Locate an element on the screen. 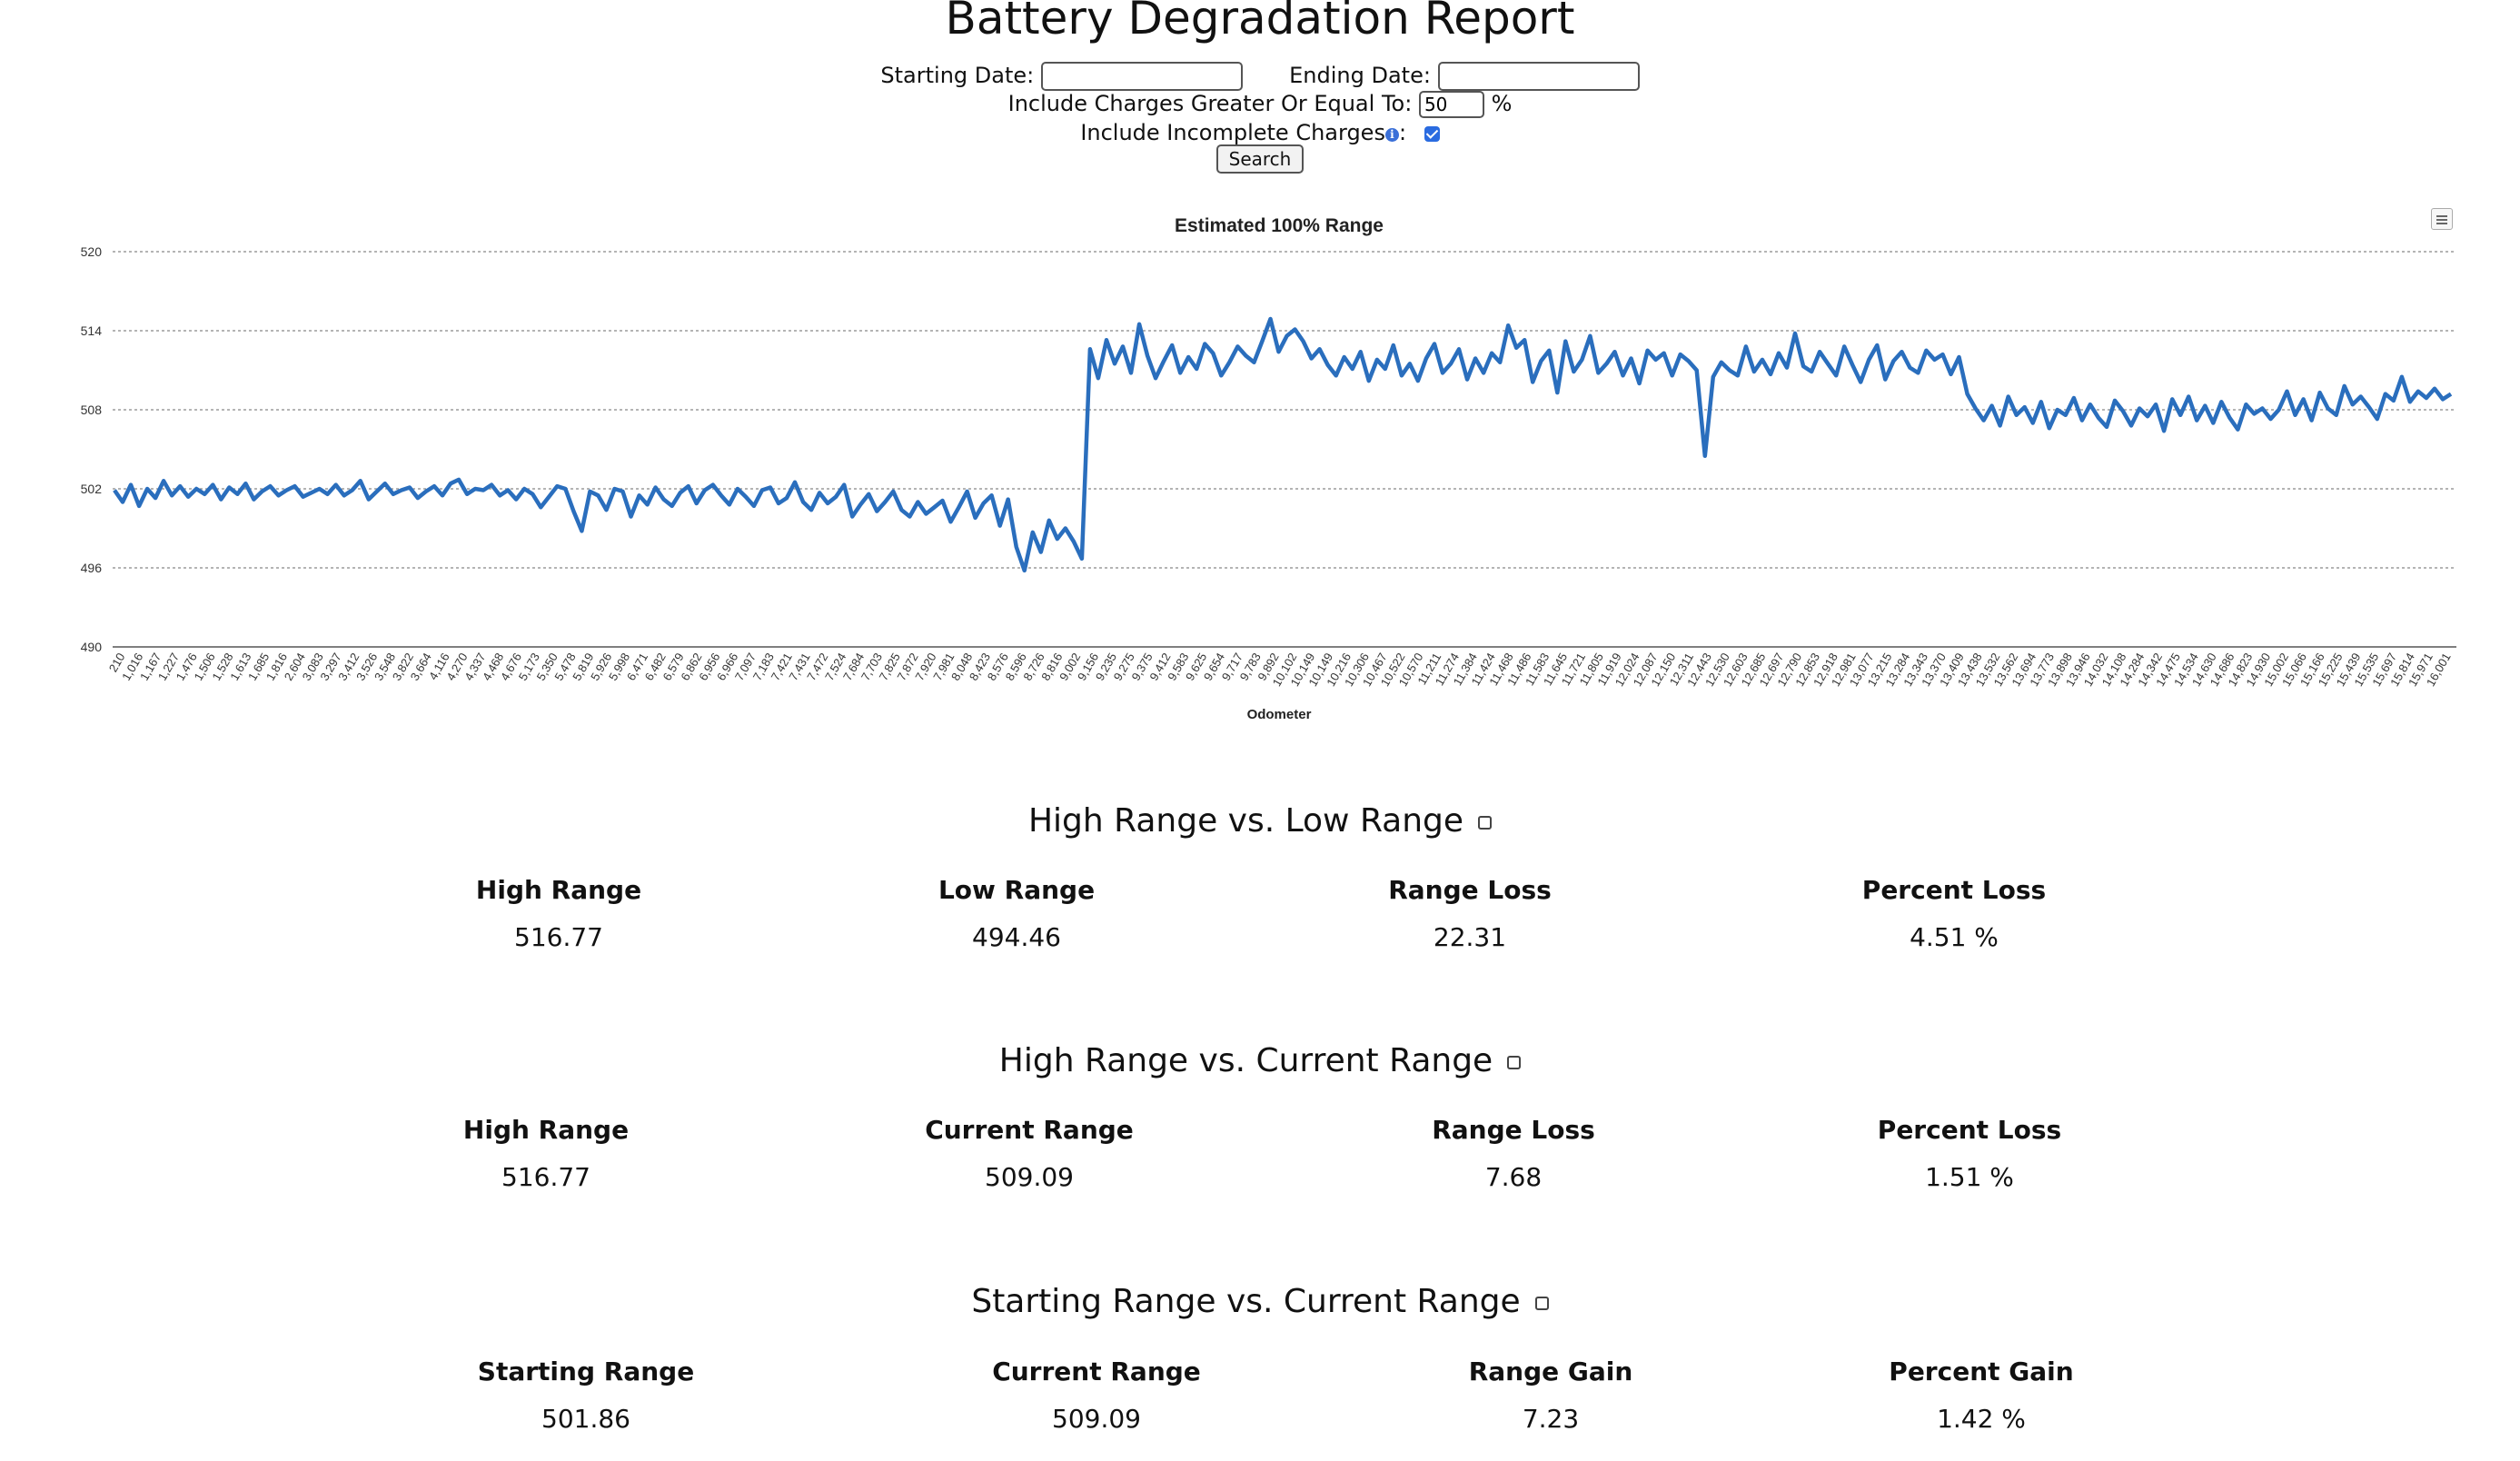 Image resolution: width=2520 pixels, height=1461 pixels. stat-percent-loss: Percent Loss 4.51 % is located at coordinates (1954, 914).